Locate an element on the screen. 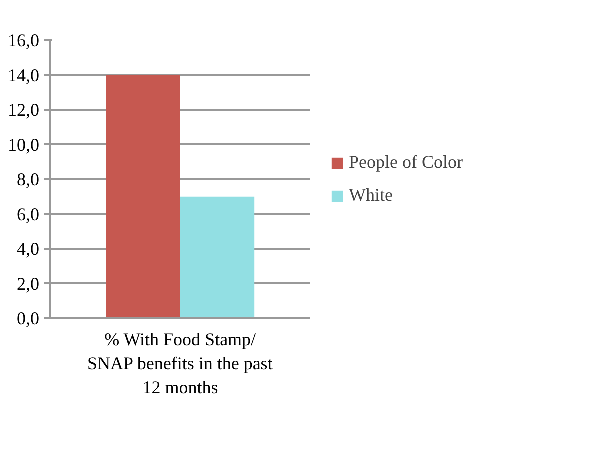 Image resolution: width=605 pixels, height=449 pixels. y-tick-label: 2,0 is located at coordinates (28, 284).